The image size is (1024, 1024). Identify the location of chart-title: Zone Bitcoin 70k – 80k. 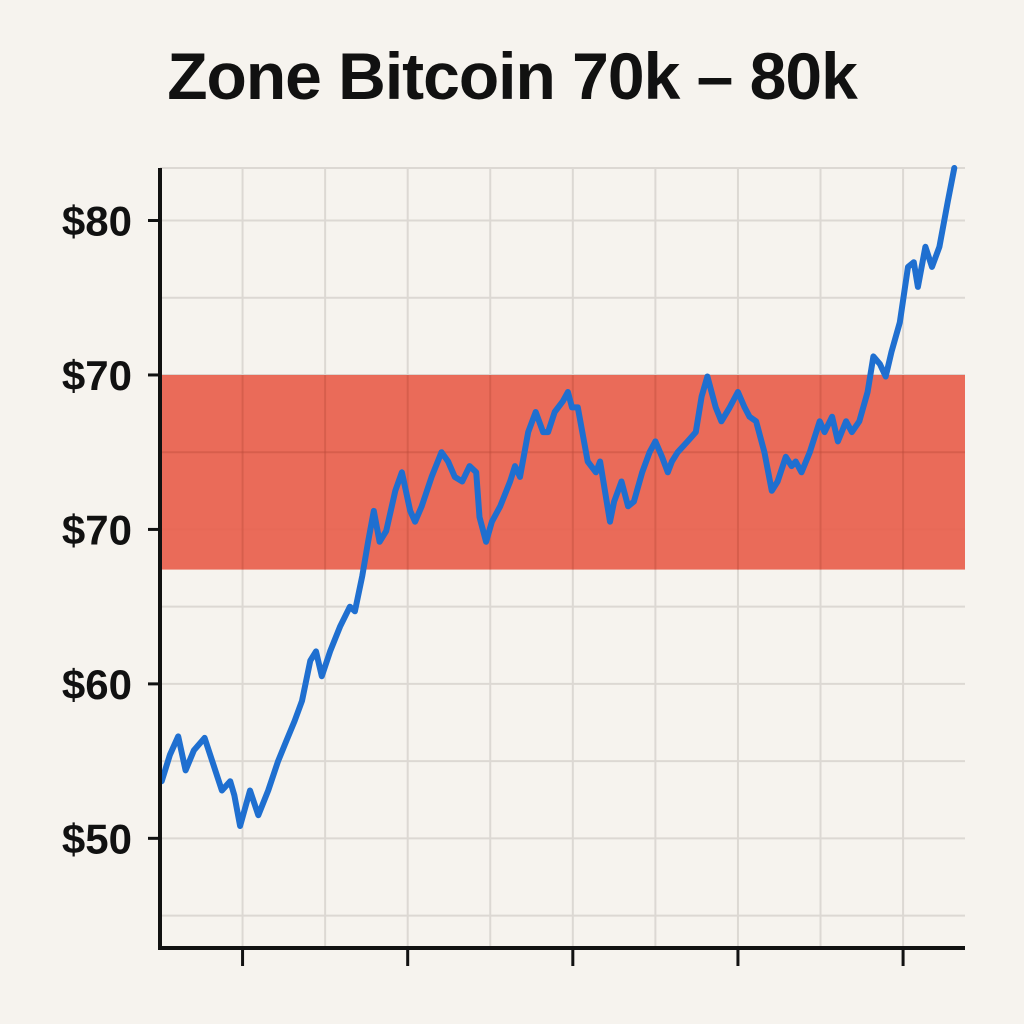
(512, 76).